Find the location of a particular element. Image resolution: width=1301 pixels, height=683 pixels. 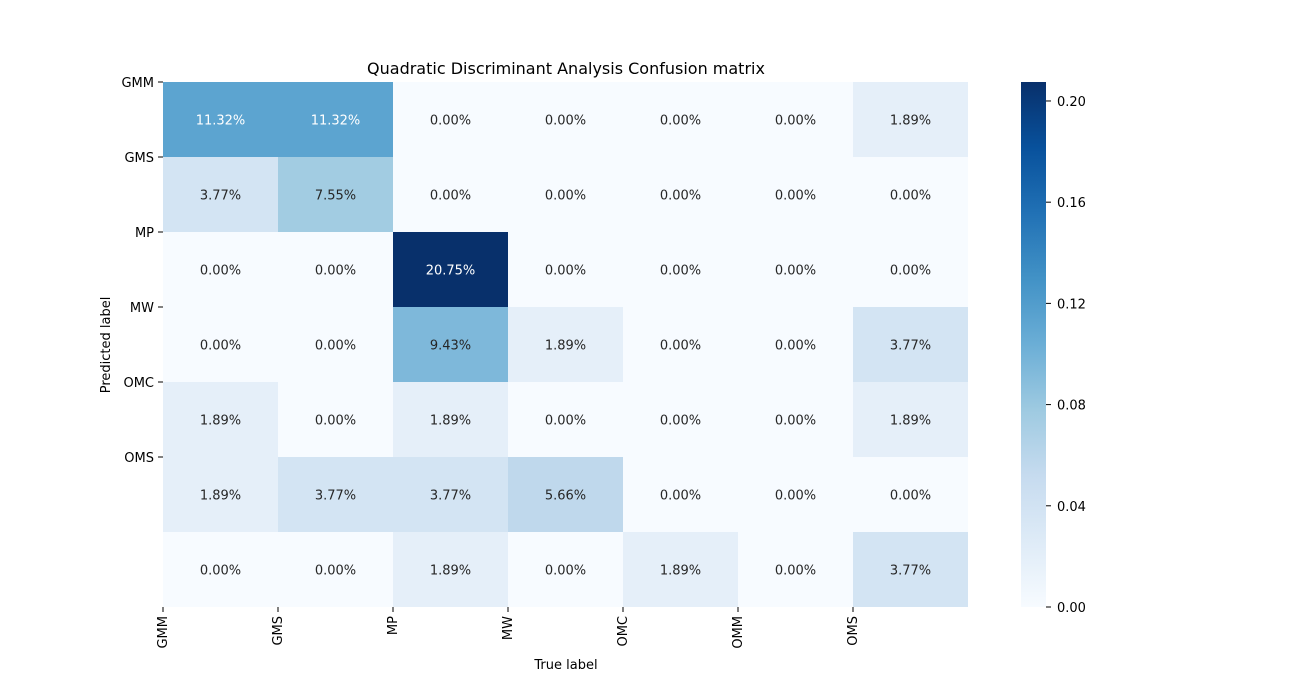

colorbar-tick-label: 0.12 is located at coordinates (1071, 304).